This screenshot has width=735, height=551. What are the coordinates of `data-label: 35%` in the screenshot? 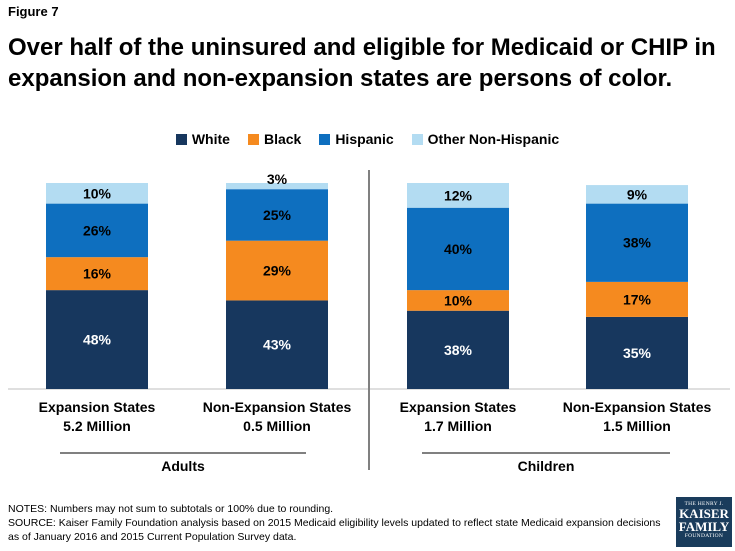 It's located at (637, 353).